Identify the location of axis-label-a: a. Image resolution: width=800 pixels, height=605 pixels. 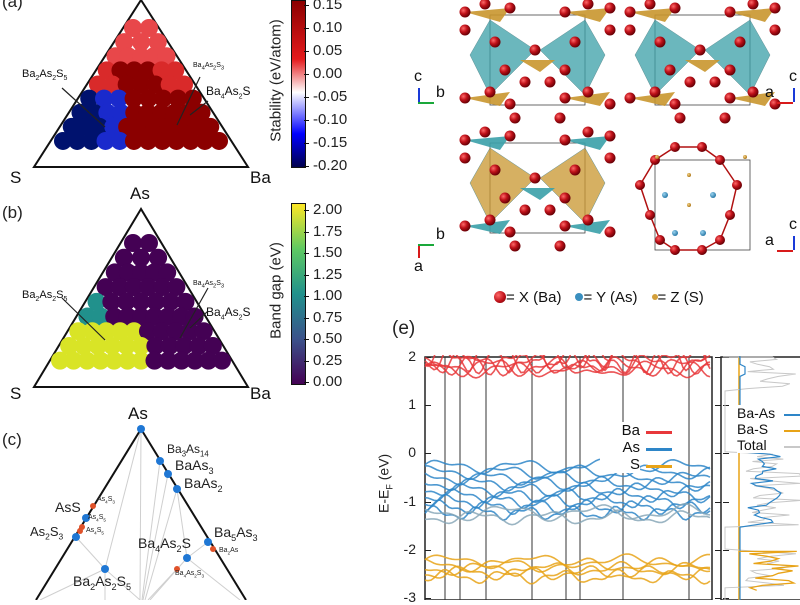
(769, 240).